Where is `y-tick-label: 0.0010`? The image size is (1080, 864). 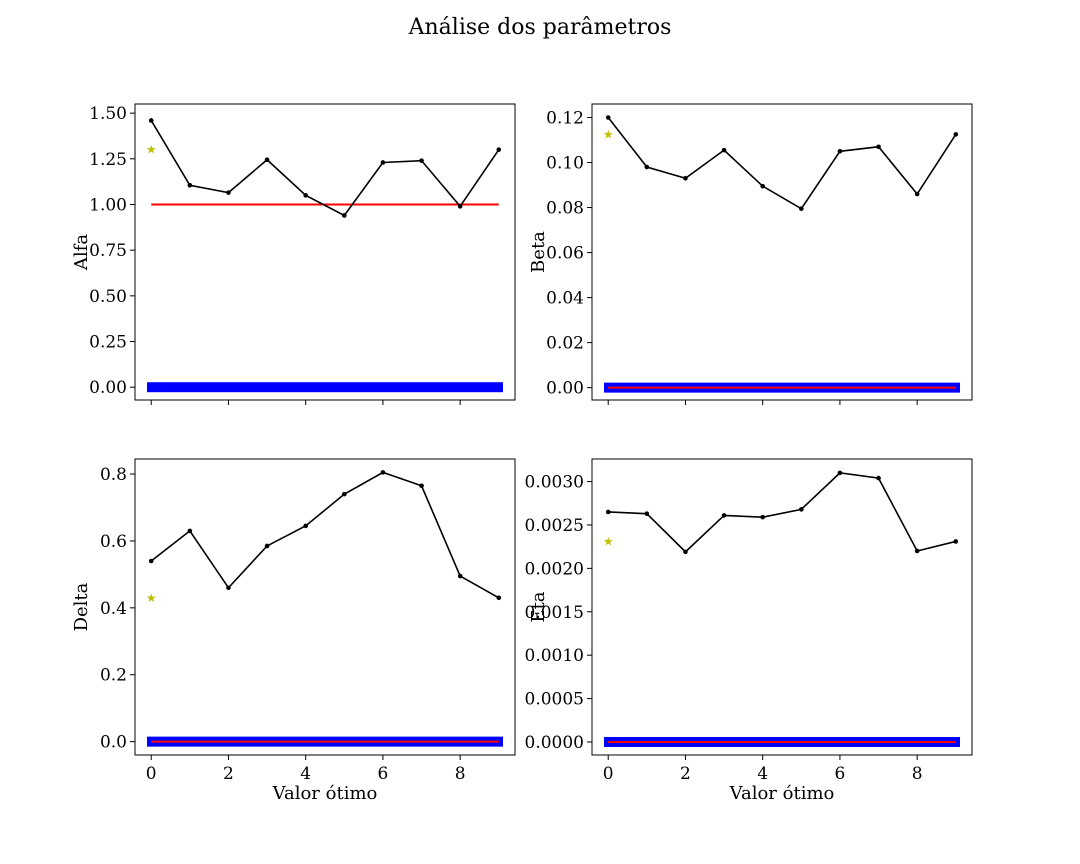 y-tick-label: 0.0010 is located at coordinates (554, 656).